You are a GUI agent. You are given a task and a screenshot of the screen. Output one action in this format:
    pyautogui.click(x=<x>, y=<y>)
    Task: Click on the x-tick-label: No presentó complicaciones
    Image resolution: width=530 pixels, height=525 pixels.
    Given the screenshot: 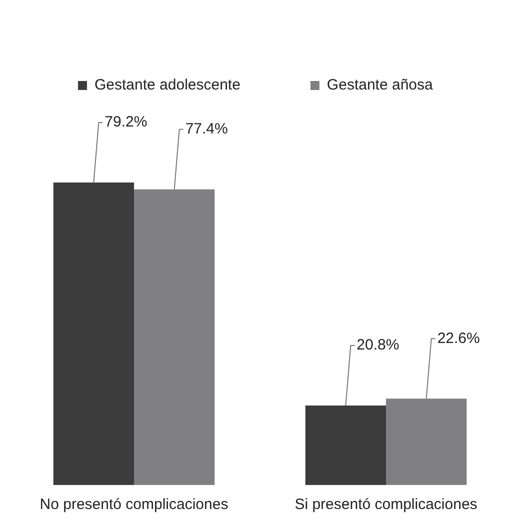 What is the action you would take?
    pyautogui.click(x=134, y=505)
    